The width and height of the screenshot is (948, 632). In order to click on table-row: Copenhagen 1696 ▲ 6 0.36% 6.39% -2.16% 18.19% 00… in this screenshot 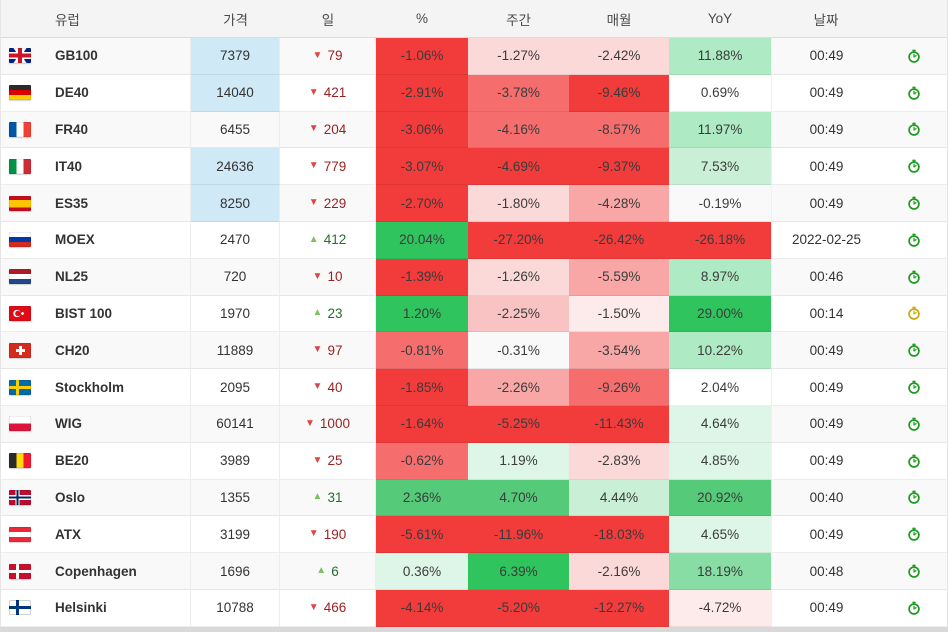, I will do `click(474, 571)`.